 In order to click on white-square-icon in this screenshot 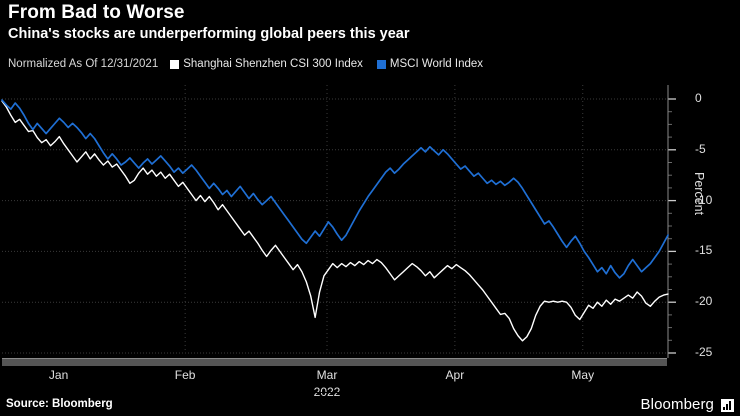, I will do `click(175, 64)`.